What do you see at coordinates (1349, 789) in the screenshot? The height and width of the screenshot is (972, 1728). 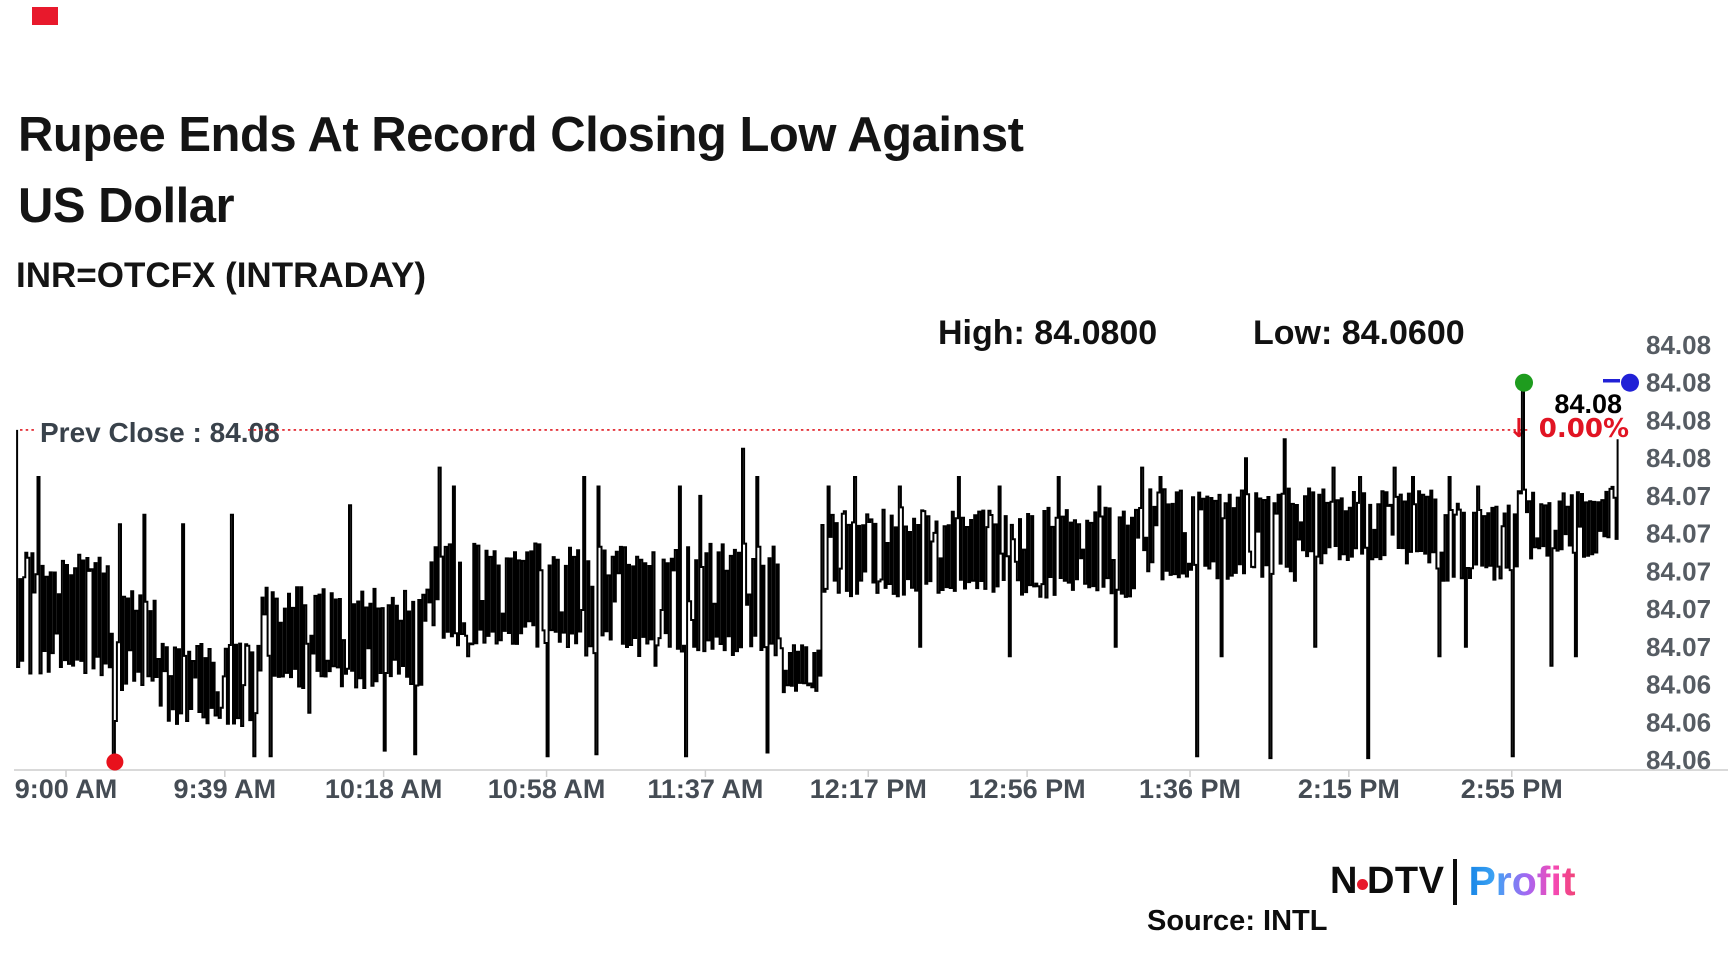 I see `x-axis-label: 2:15 PM` at bounding box center [1349, 789].